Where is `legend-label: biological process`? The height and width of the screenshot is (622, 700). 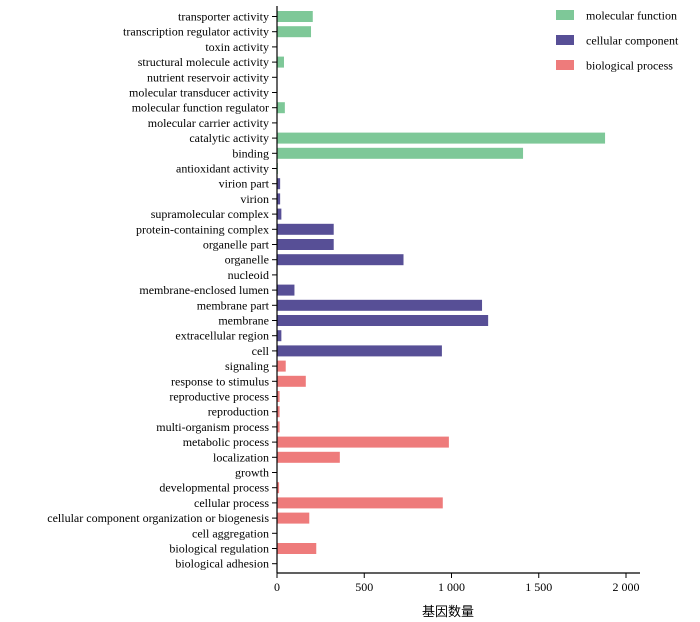
legend-label: biological process is located at coordinates (629, 66).